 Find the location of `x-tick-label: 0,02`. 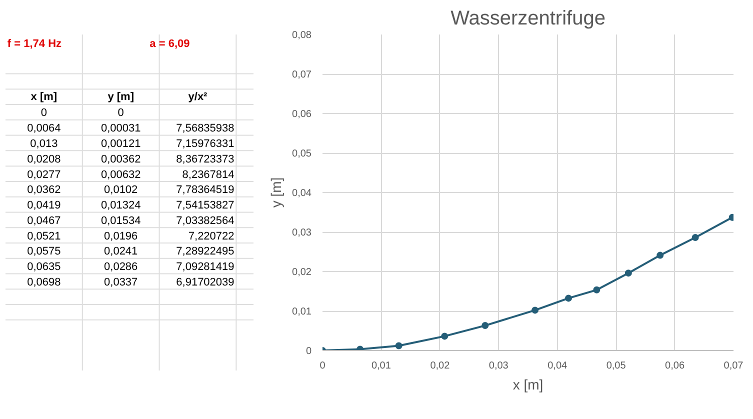

x-tick-label: 0,02 is located at coordinates (440, 366).